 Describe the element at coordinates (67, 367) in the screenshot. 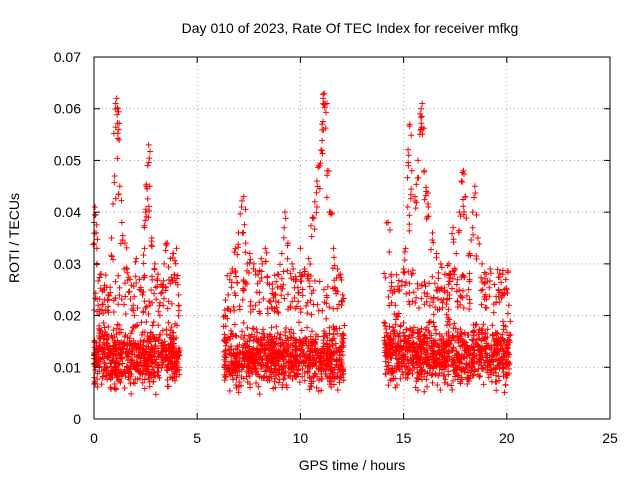

I see `y-tick-label: 0.01` at that location.